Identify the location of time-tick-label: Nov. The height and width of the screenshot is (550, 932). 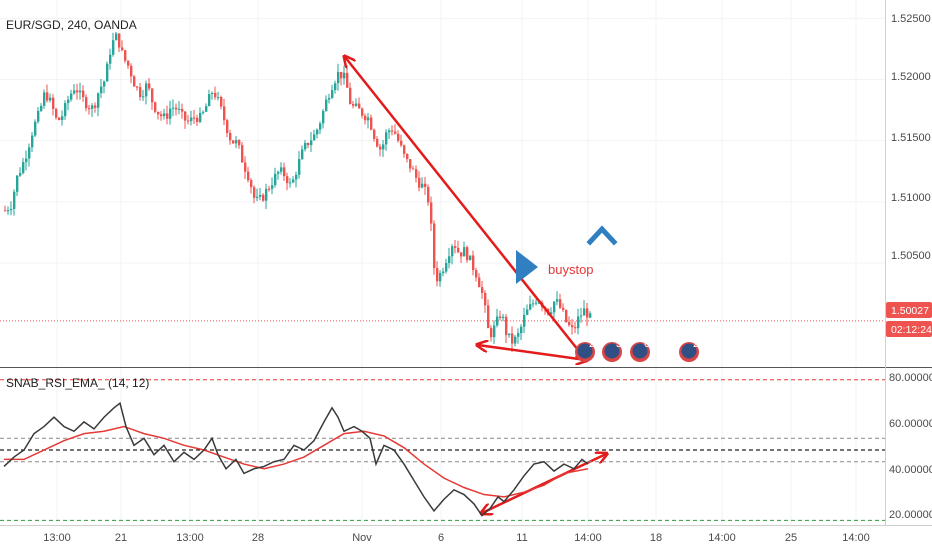
(362, 538).